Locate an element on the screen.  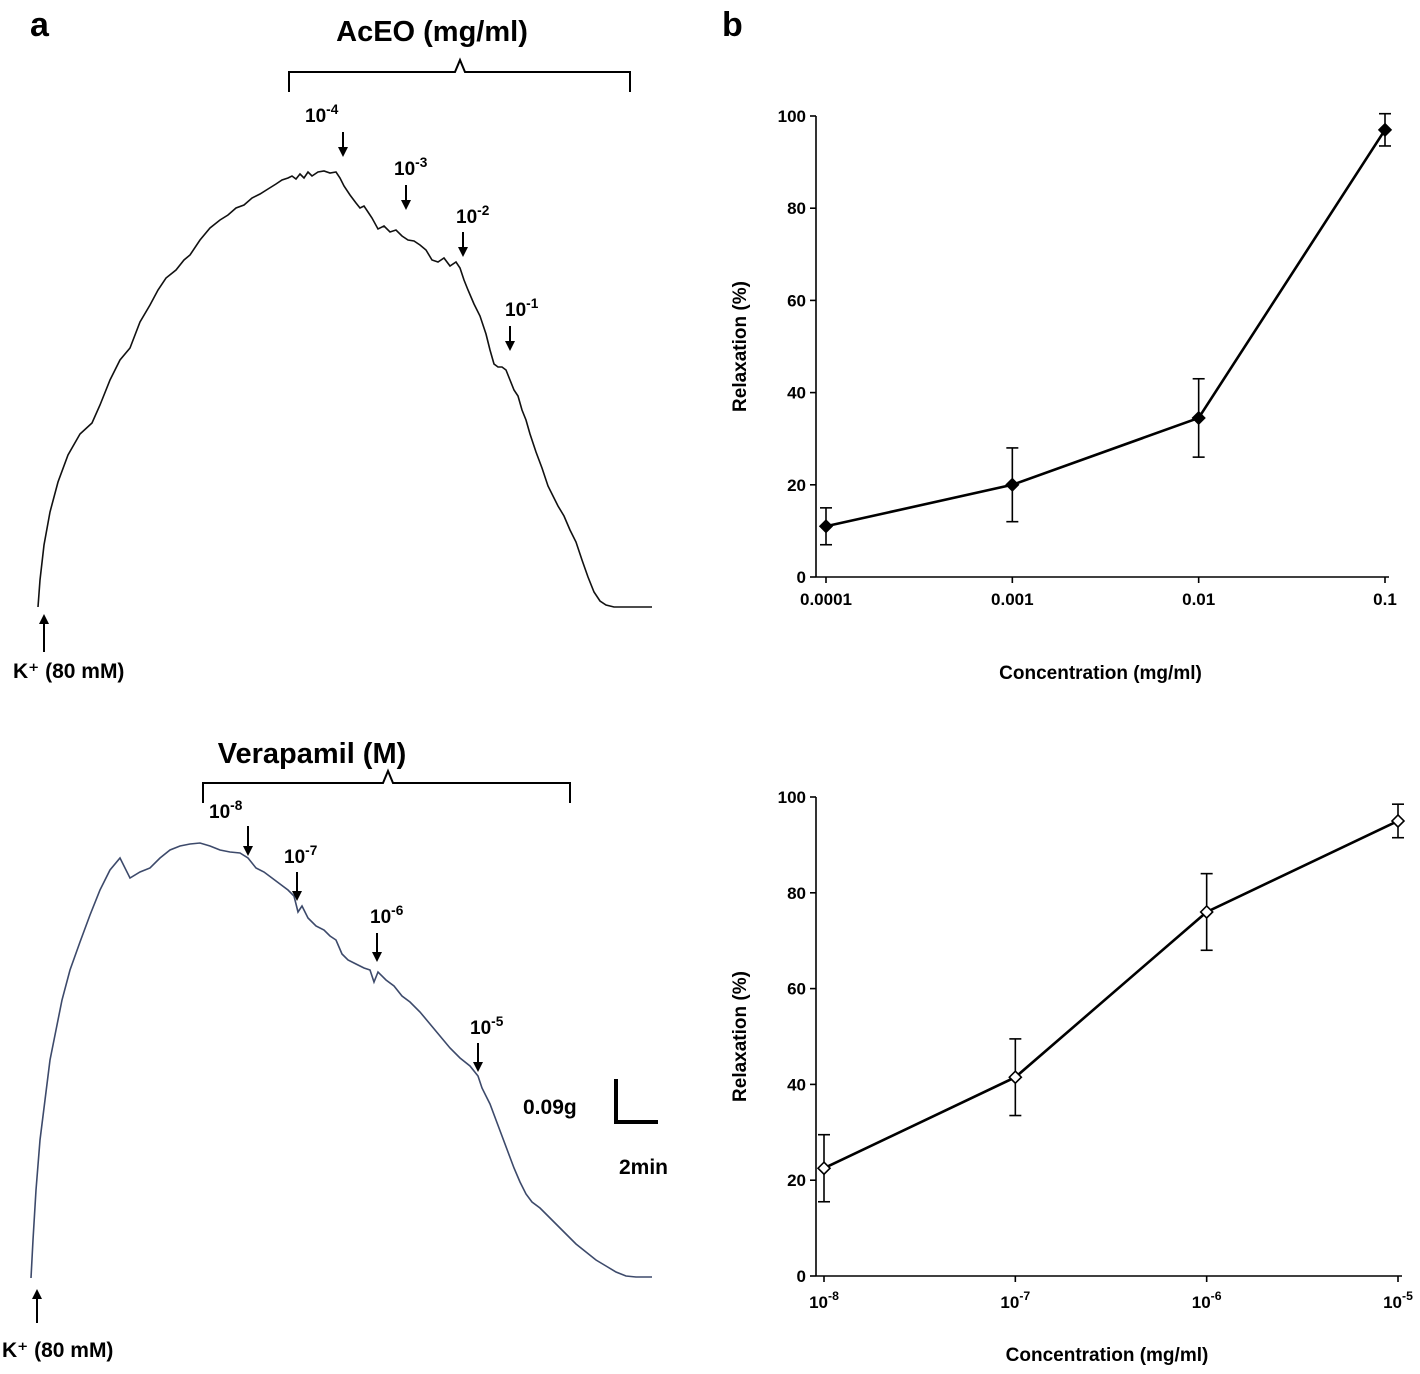
verapamil-dose-label-1-base: 10 is located at coordinates (294, 857).